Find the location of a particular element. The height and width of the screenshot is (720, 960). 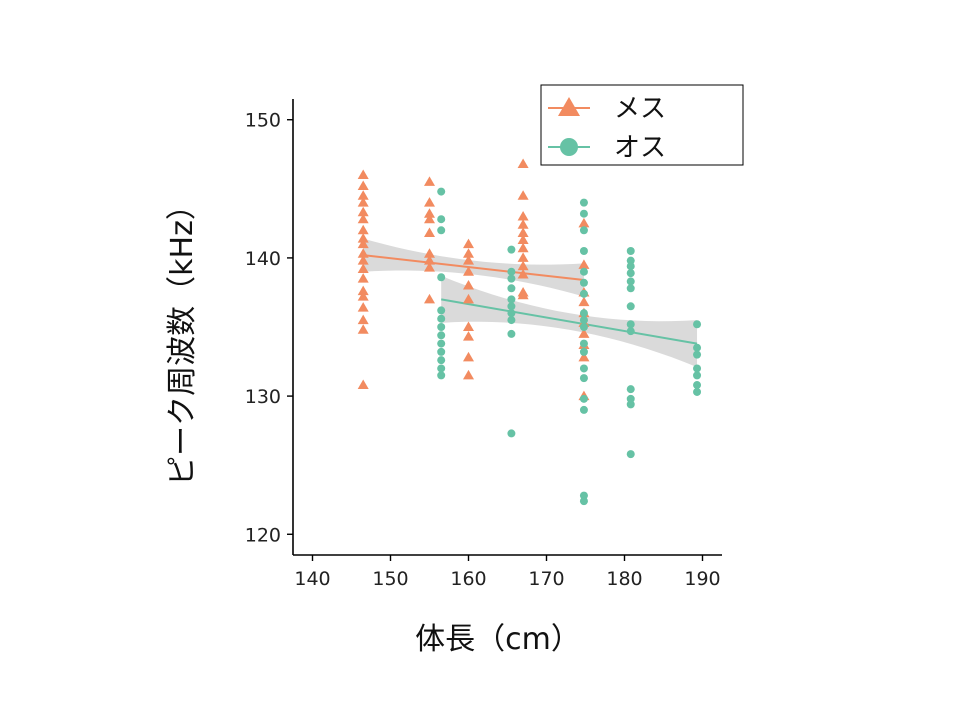

x-axis-ticks: 140 150 160 170 180 190 is located at coordinates (507, 572).